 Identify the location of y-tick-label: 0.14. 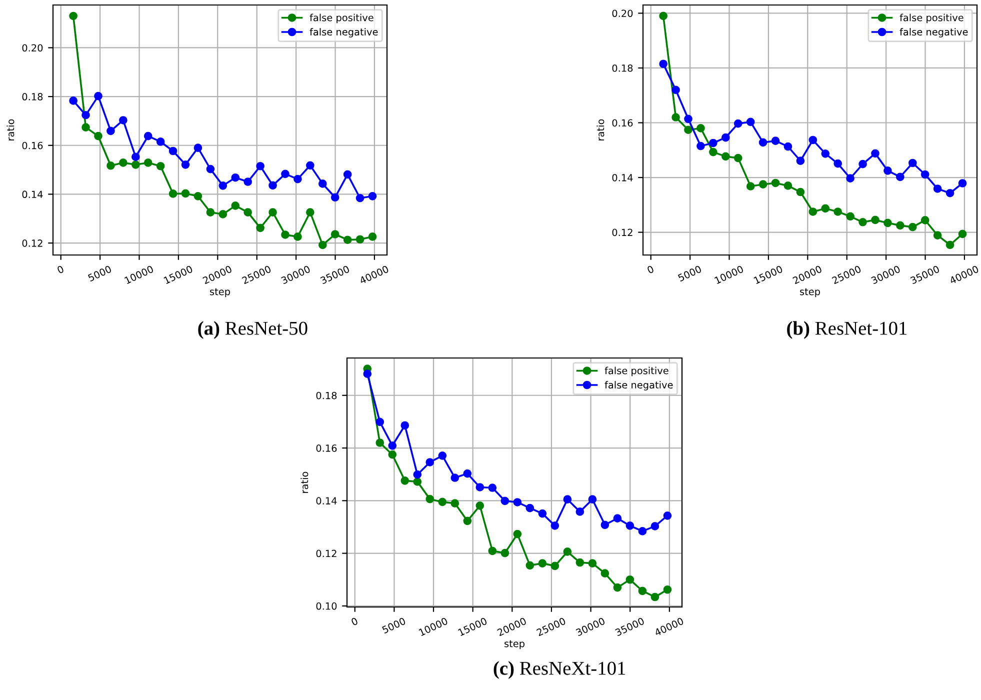
(32, 194).